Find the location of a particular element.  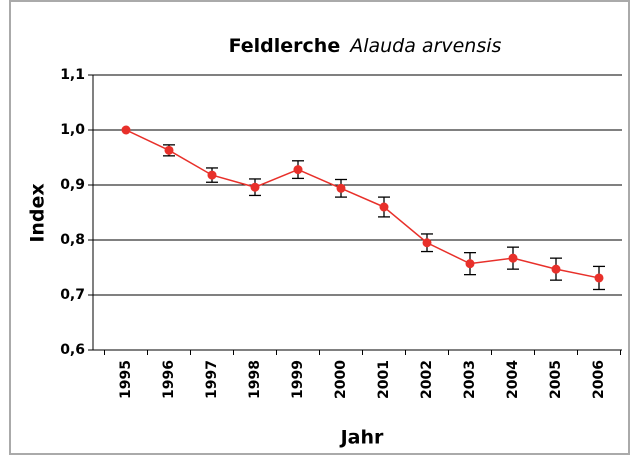

y-tick-label: 0,6 is located at coordinates (72, 350).